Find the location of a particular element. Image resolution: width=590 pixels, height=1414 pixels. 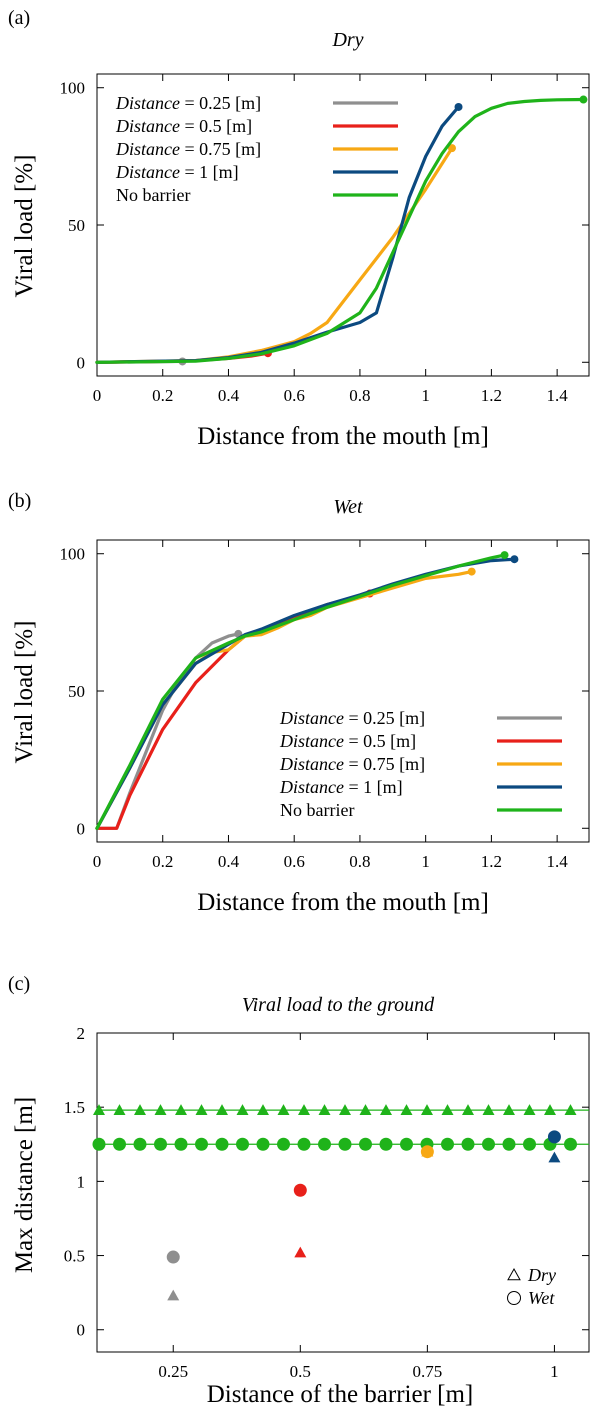

series-line is located at coordinates (301, 691).